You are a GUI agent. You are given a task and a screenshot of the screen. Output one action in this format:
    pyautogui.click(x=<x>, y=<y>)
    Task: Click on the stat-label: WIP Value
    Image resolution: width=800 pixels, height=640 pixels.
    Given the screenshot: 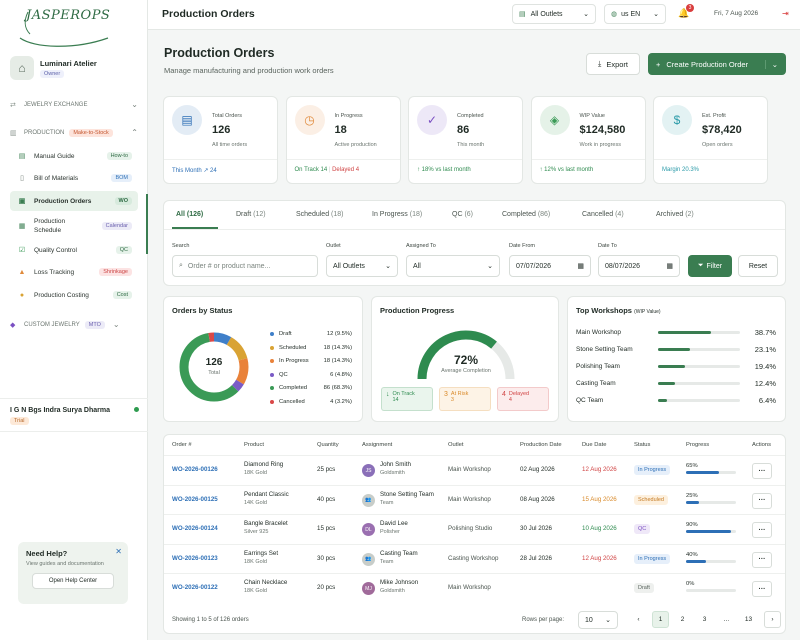 What is the action you would take?
    pyautogui.click(x=592, y=116)
    